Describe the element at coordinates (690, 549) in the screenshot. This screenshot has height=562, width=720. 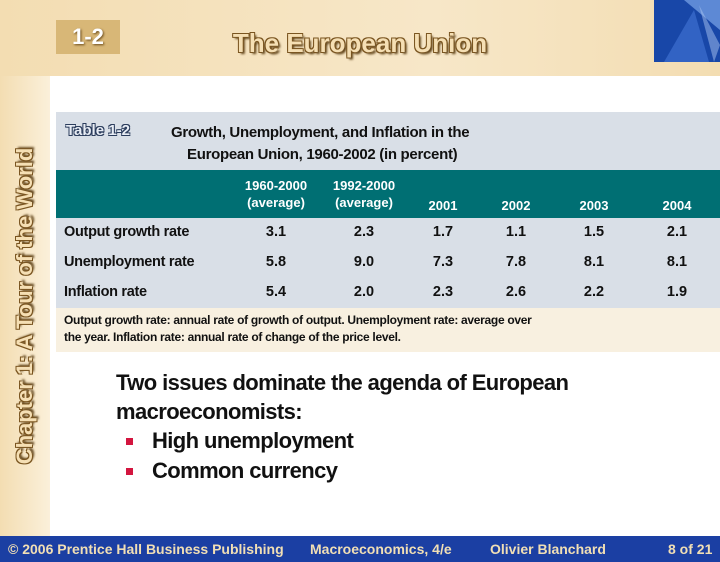
I see `page-number: 8 of 21` at that location.